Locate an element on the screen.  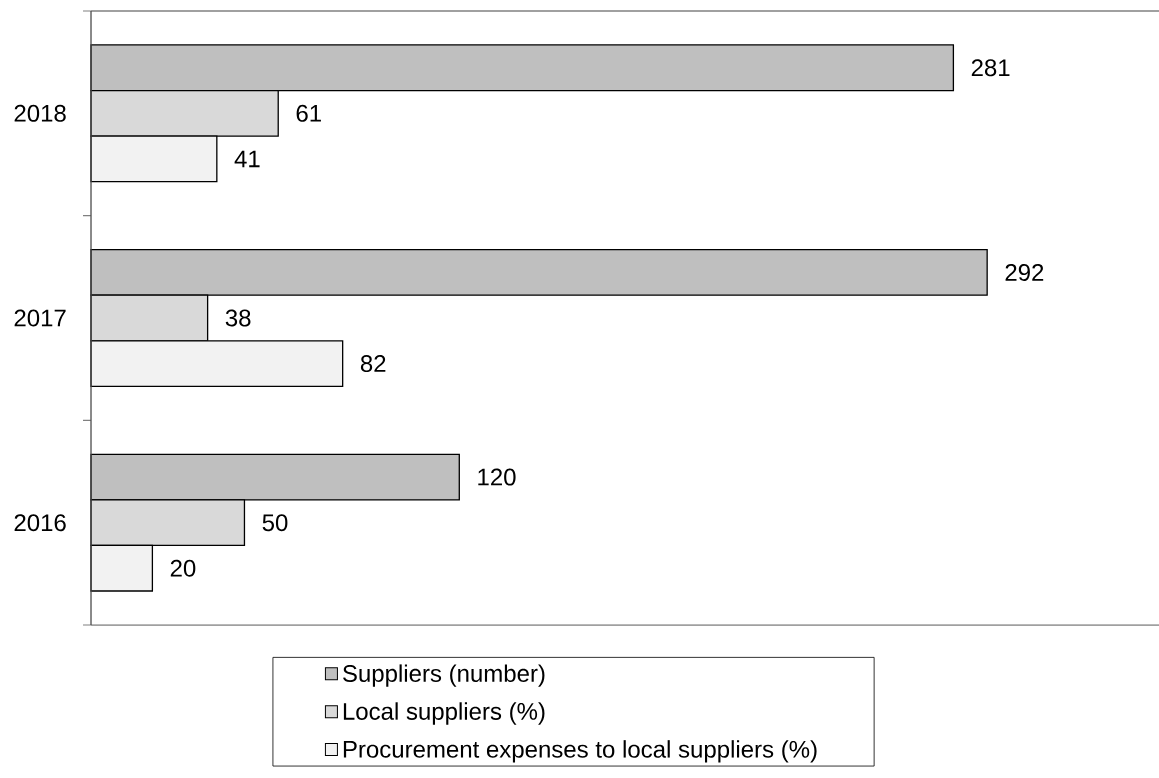
data-label: 292 is located at coordinates (1024, 272).